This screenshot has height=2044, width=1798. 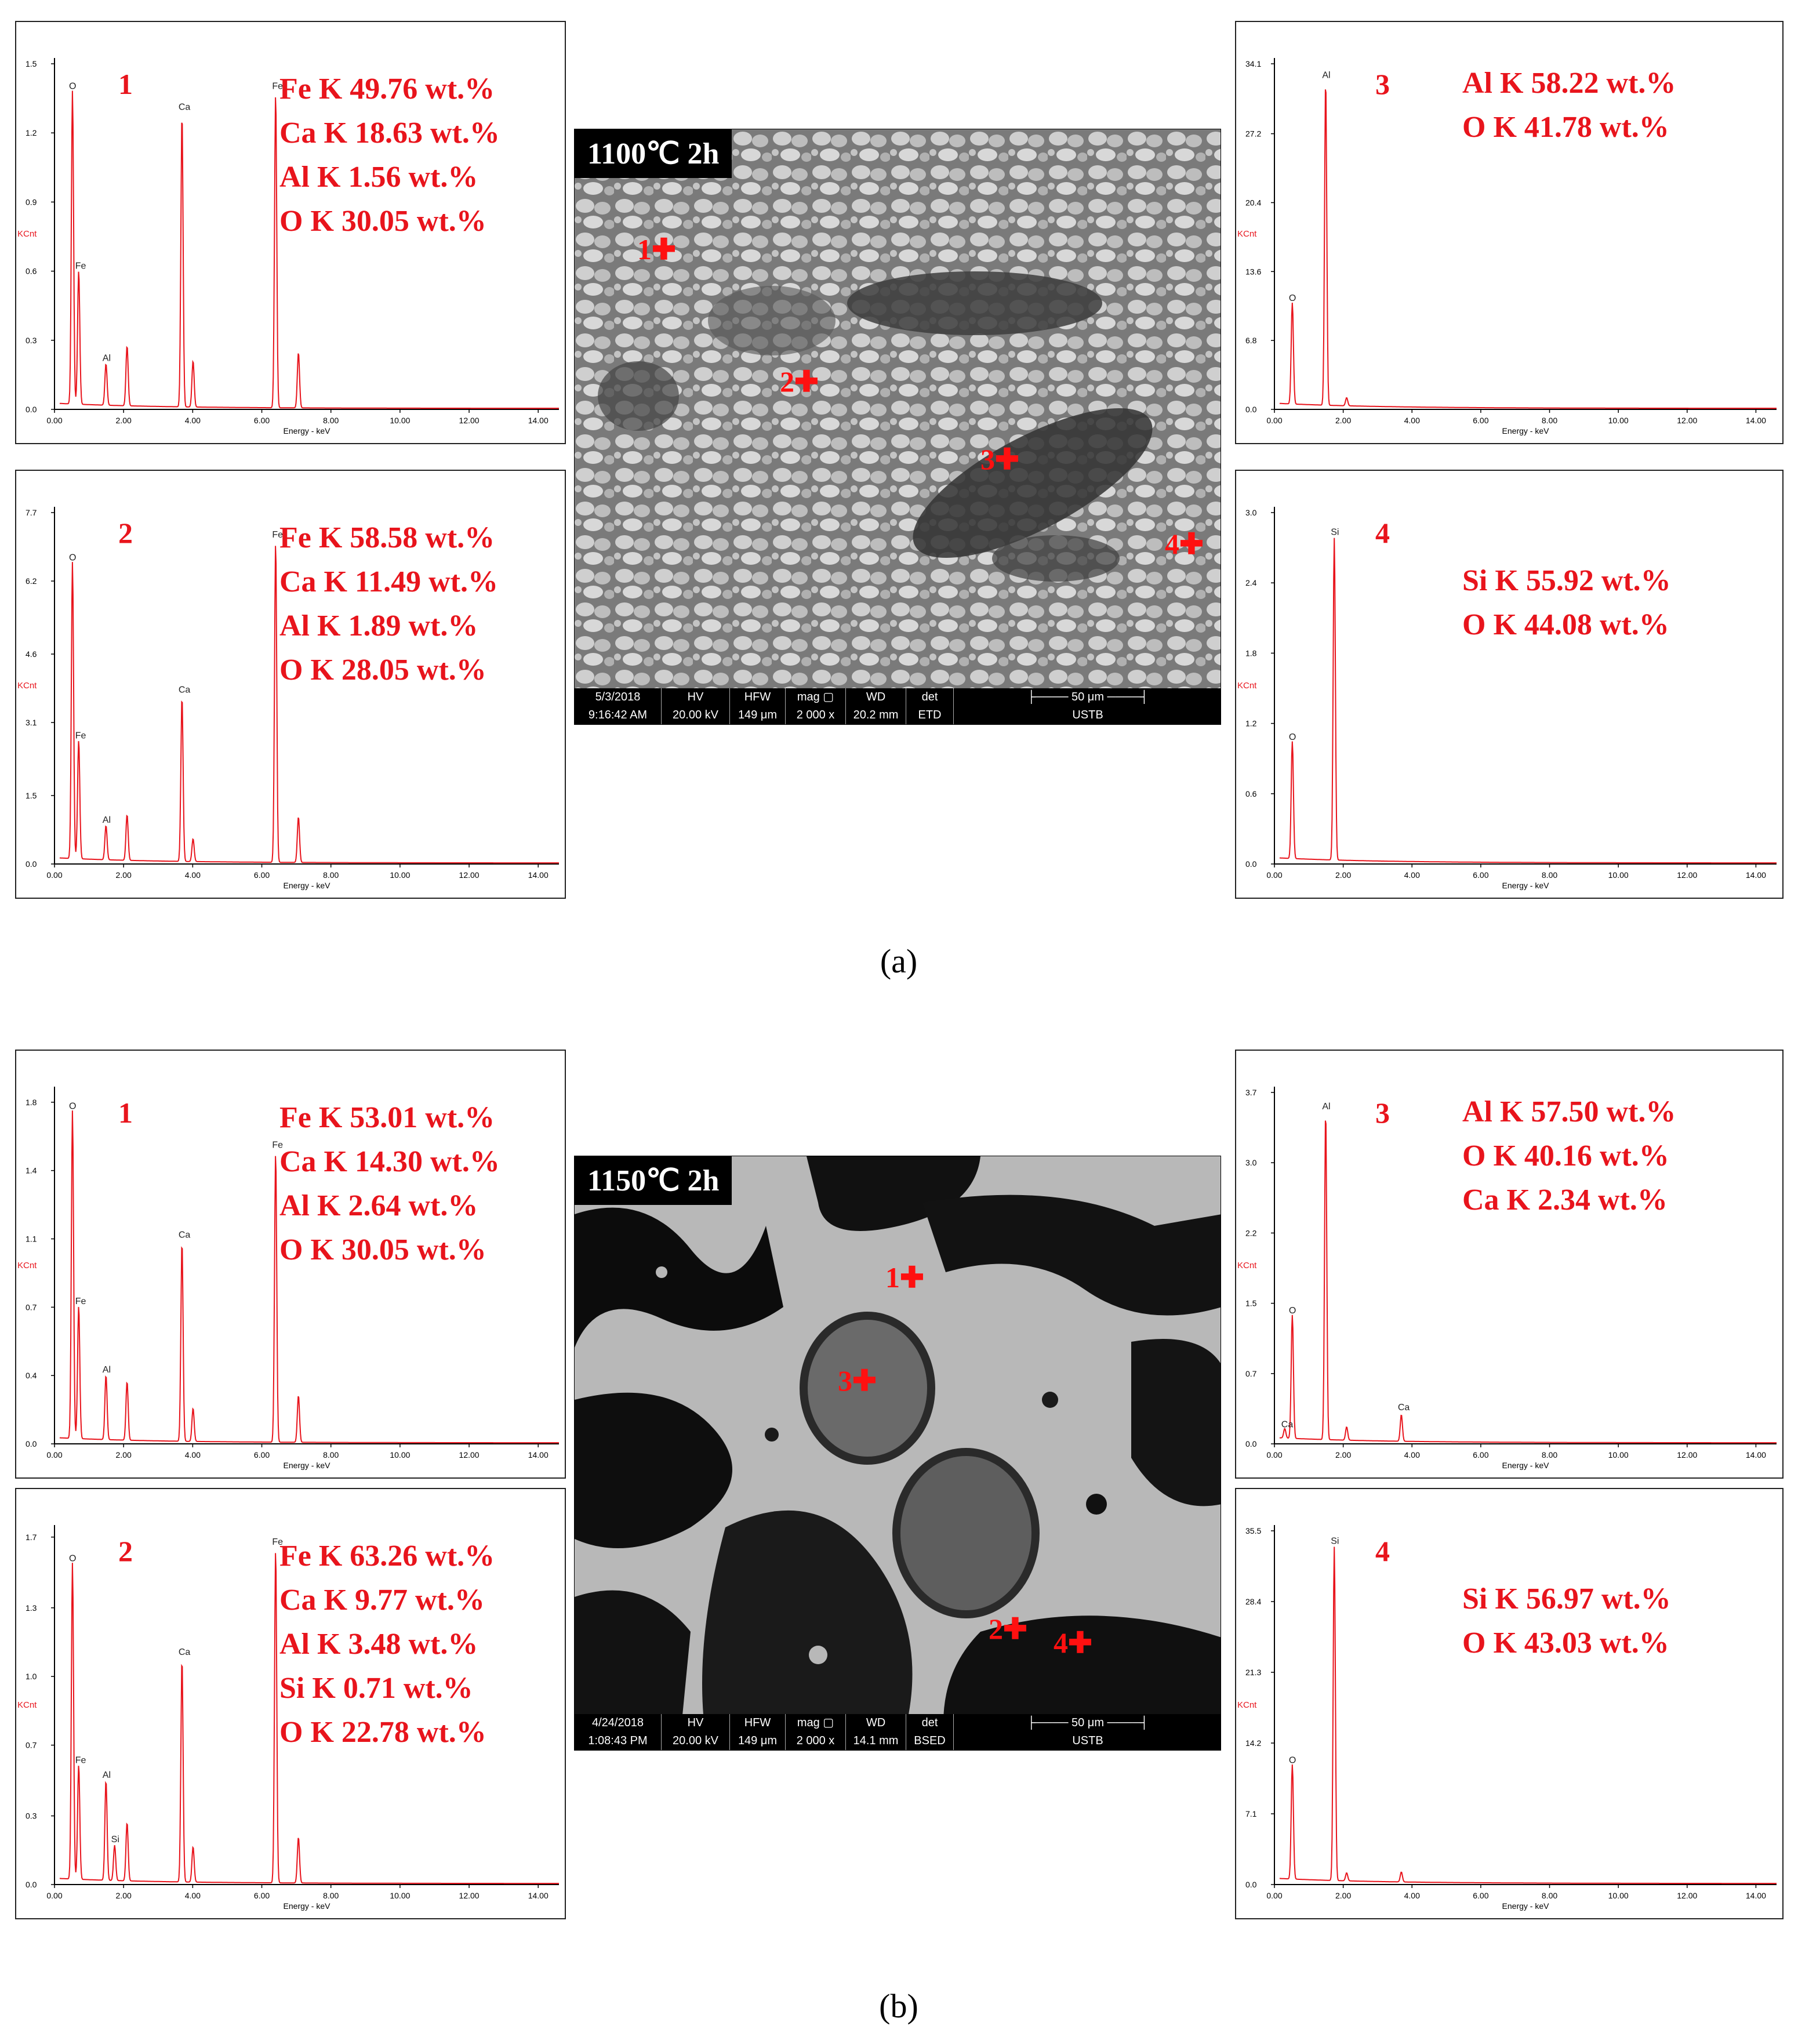 What do you see at coordinates (899, 961) in the screenshot?
I see `caption-a: (a)` at bounding box center [899, 961].